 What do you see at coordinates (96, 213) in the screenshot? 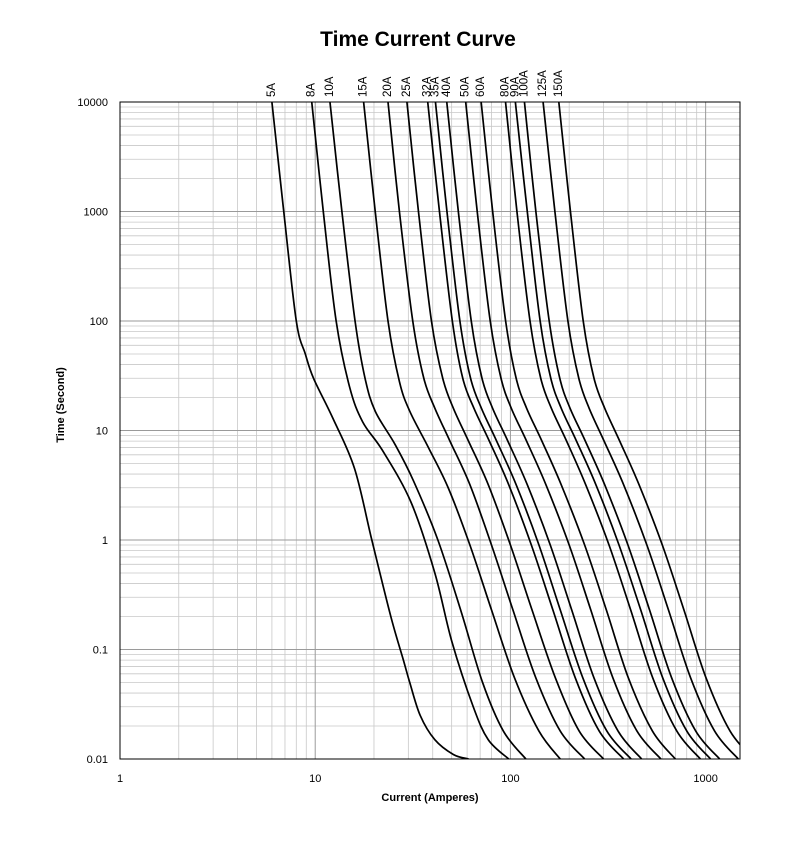
I see `y-tick-label: 1000` at bounding box center [96, 213].